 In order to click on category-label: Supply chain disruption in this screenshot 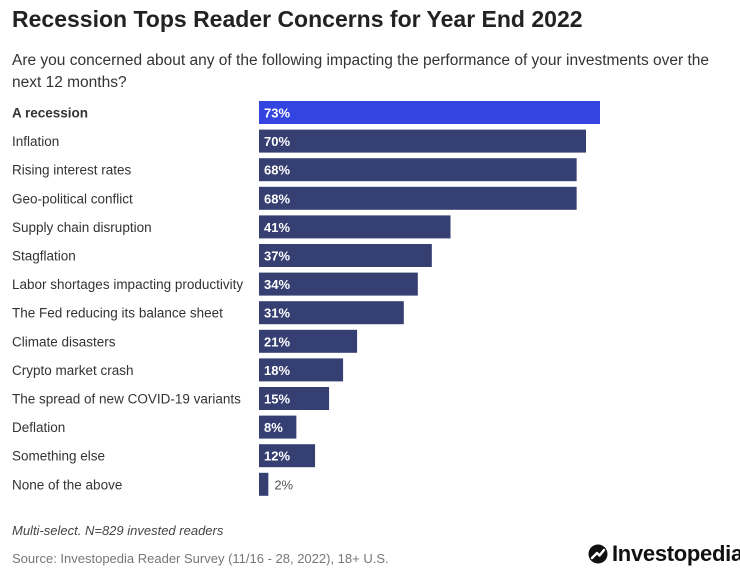, I will do `click(82, 227)`.